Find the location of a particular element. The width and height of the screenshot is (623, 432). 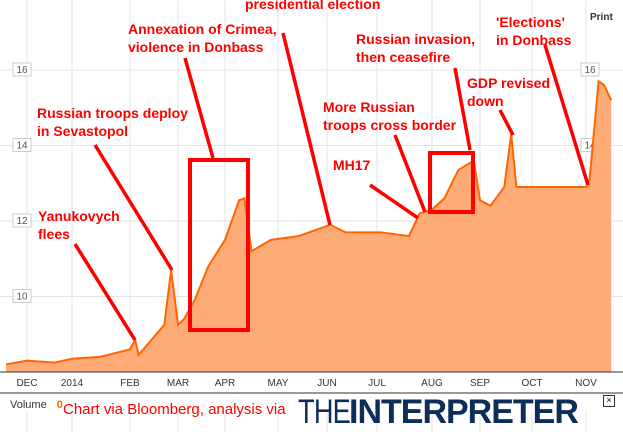

x-tick-label: JUL is located at coordinates (377, 383).